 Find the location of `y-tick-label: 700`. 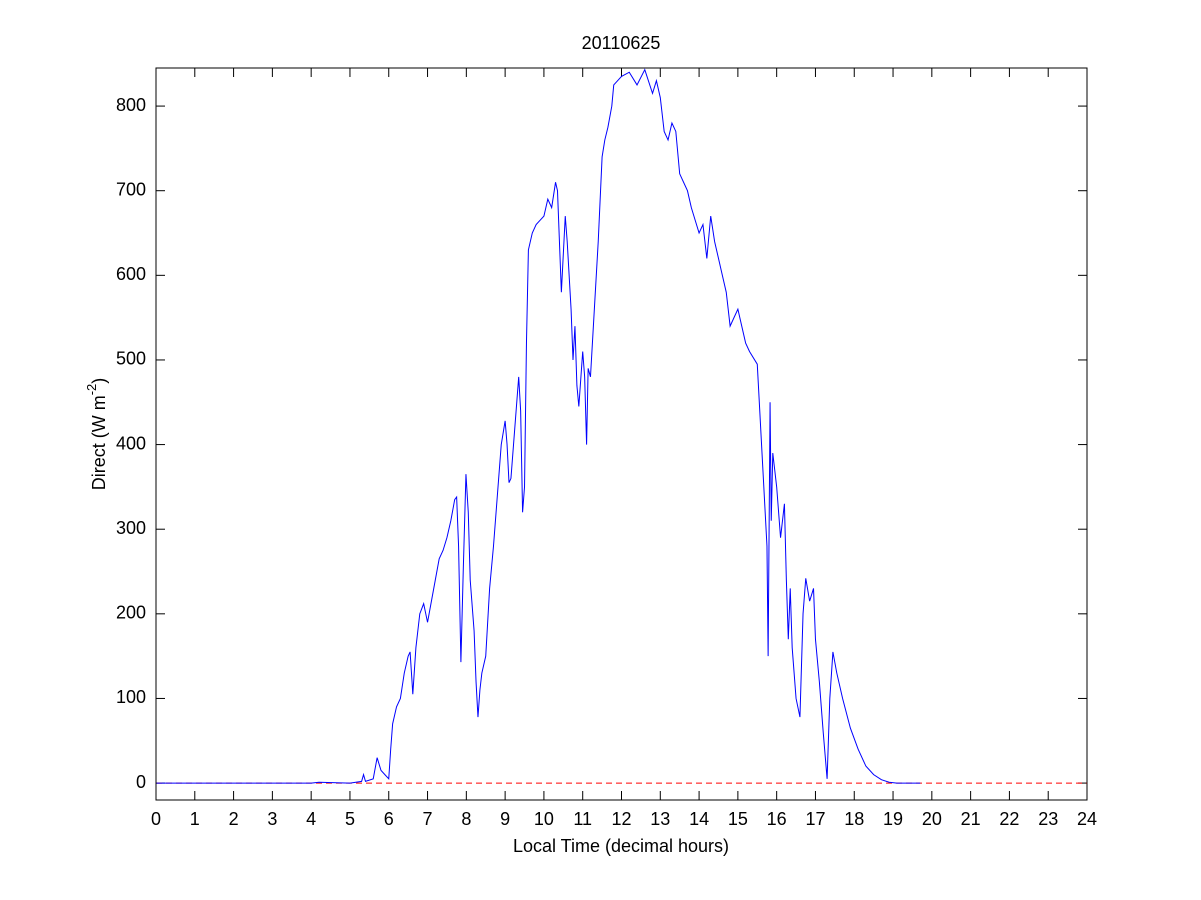

y-tick-label: 700 is located at coordinates (131, 189).